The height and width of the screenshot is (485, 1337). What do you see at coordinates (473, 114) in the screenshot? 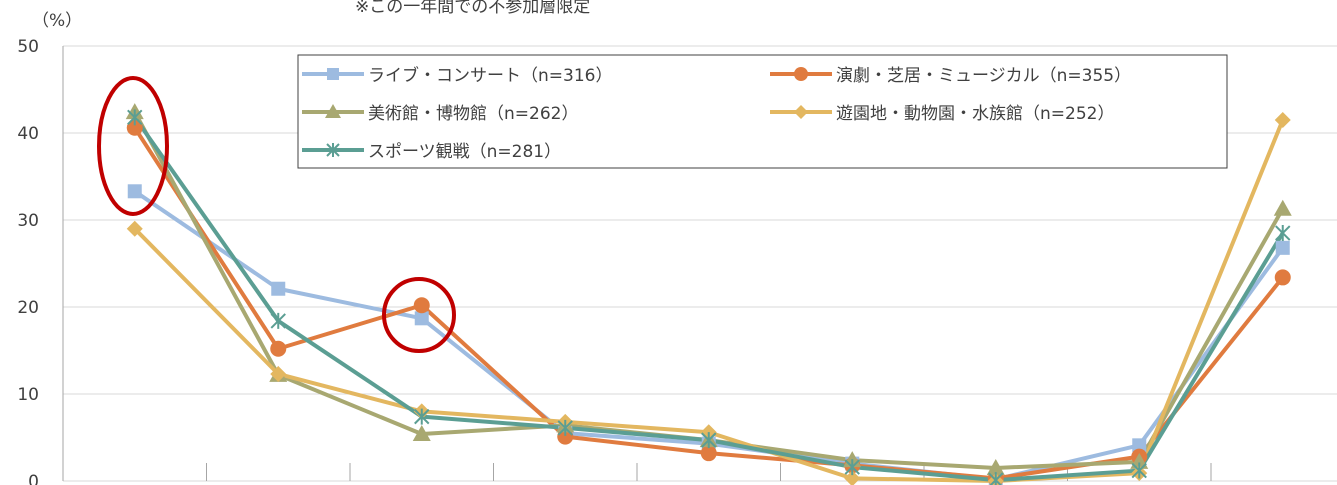
I see `legend-label: 美術館・博物館（n=262）` at bounding box center [473, 114].